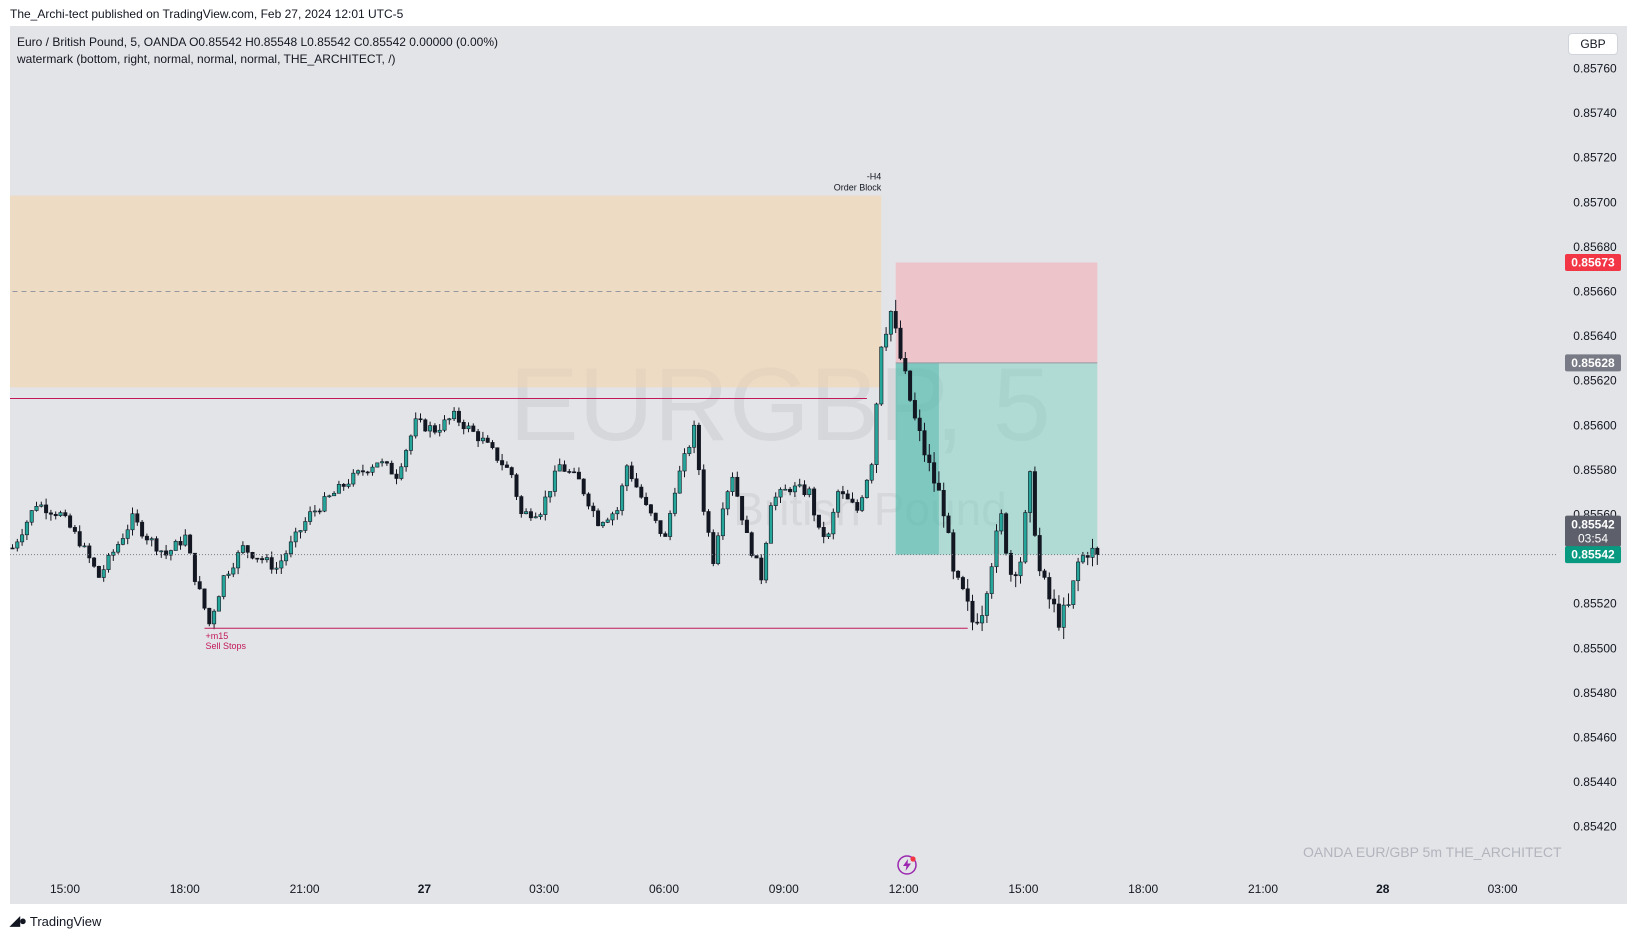  Describe the element at coordinates (1595, 738) in the screenshot. I see `y-tick-label: 0.85460` at that location.